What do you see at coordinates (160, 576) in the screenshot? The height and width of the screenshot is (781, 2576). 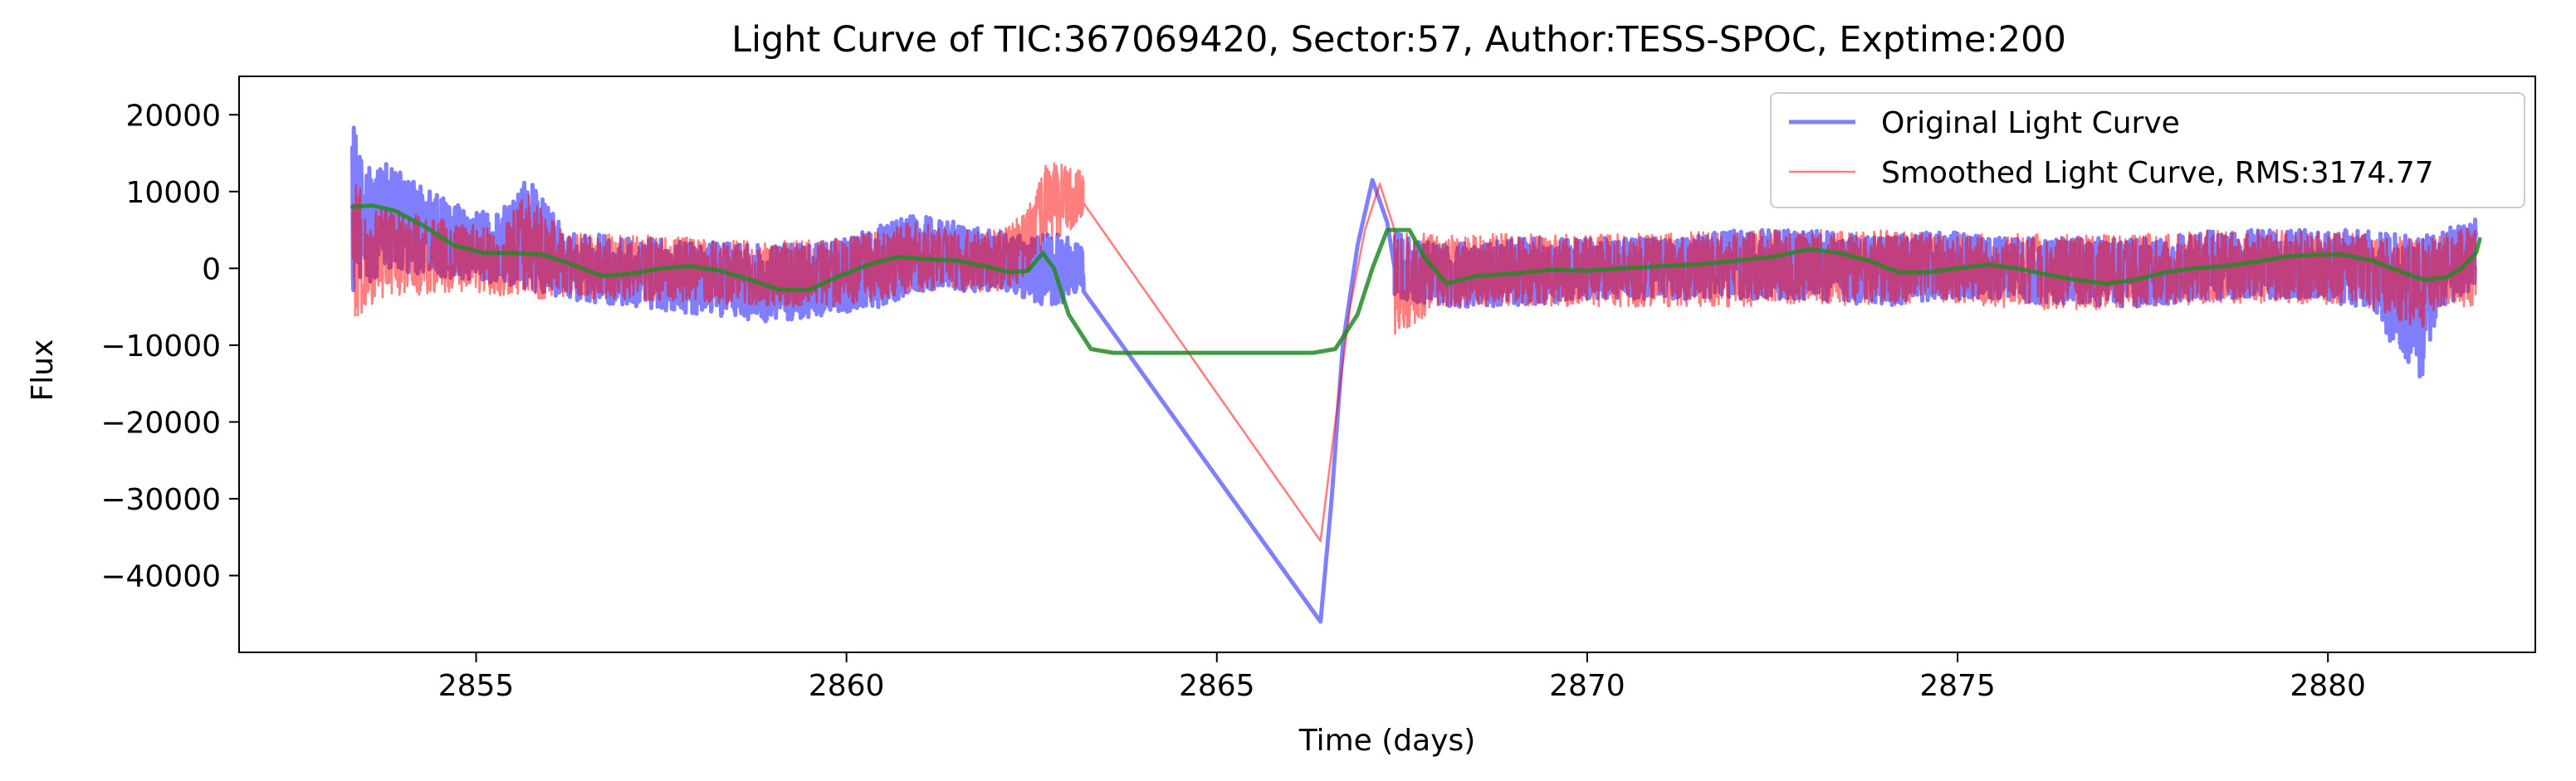 I see `y-tick-label-6: −40000` at bounding box center [160, 576].